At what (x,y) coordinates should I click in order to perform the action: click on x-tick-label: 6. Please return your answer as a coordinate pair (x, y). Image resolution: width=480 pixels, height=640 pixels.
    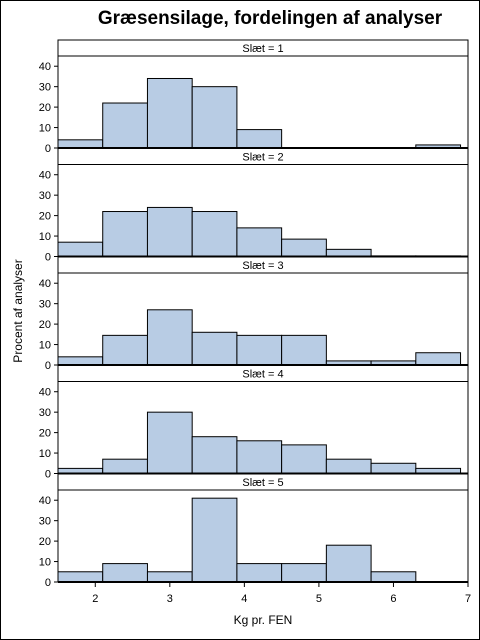
    Looking at the image, I should click on (393, 599).